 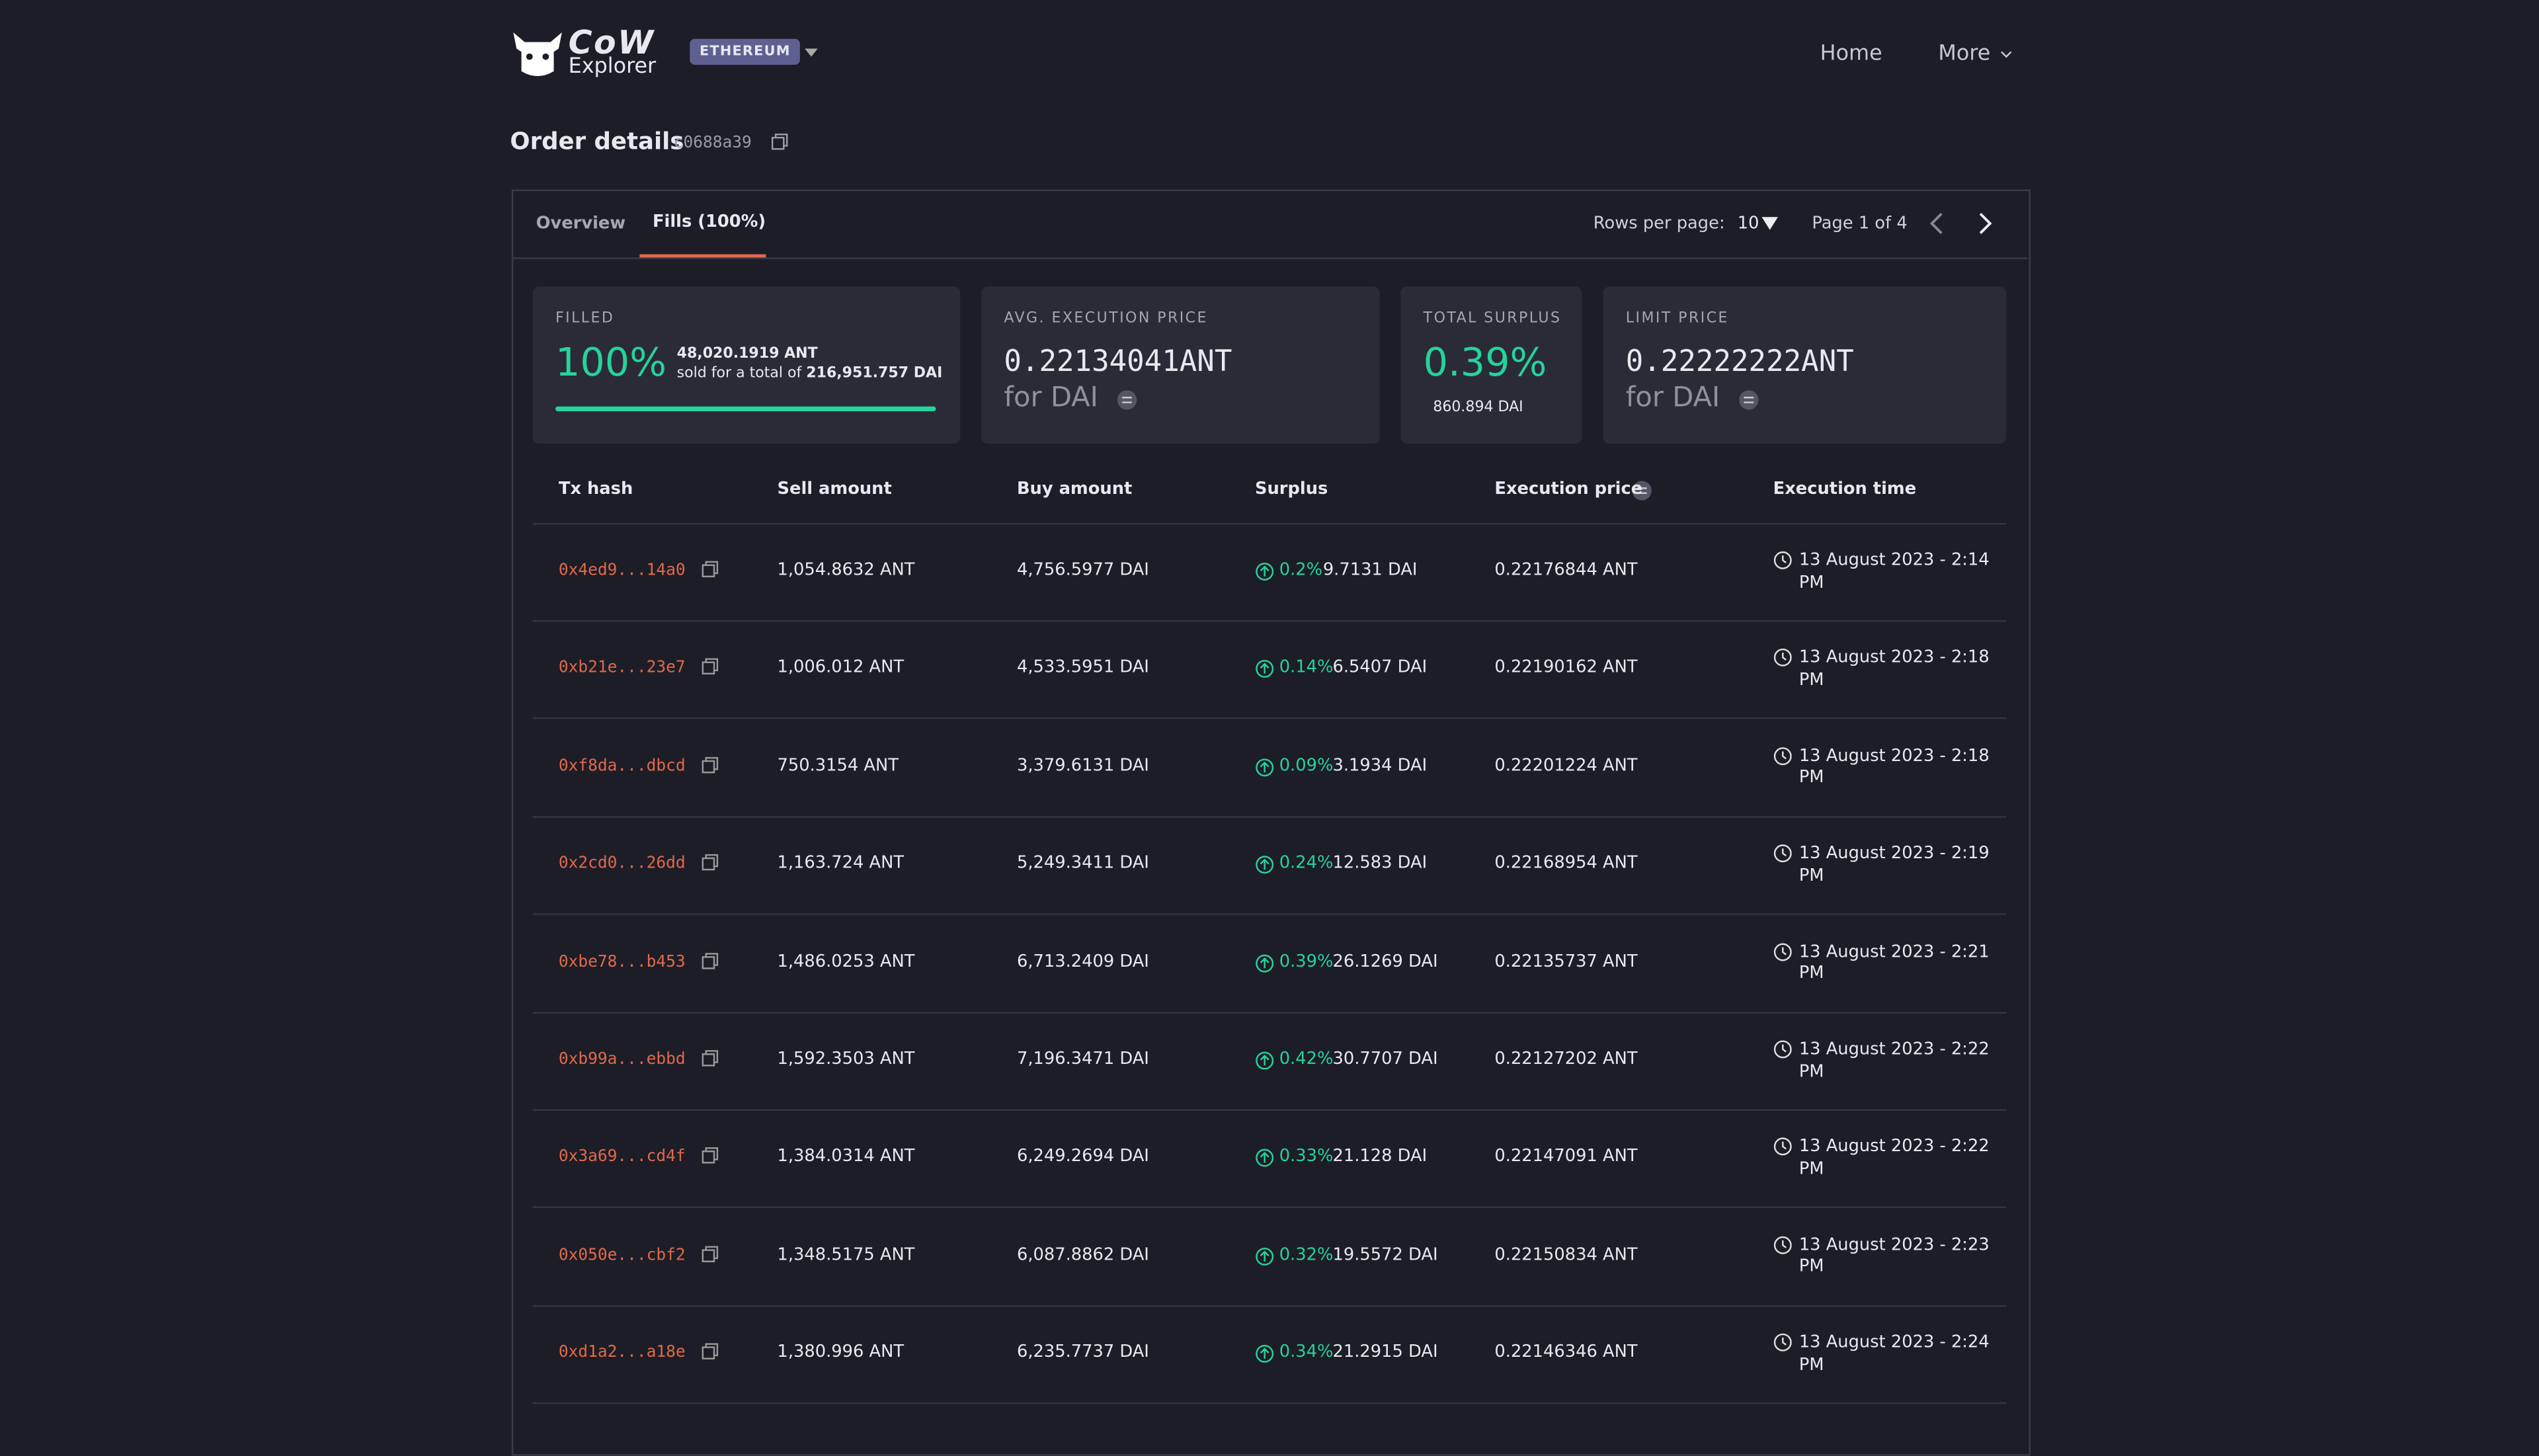 I want to click on rows-select: 10, so click(x=1748, y=223).